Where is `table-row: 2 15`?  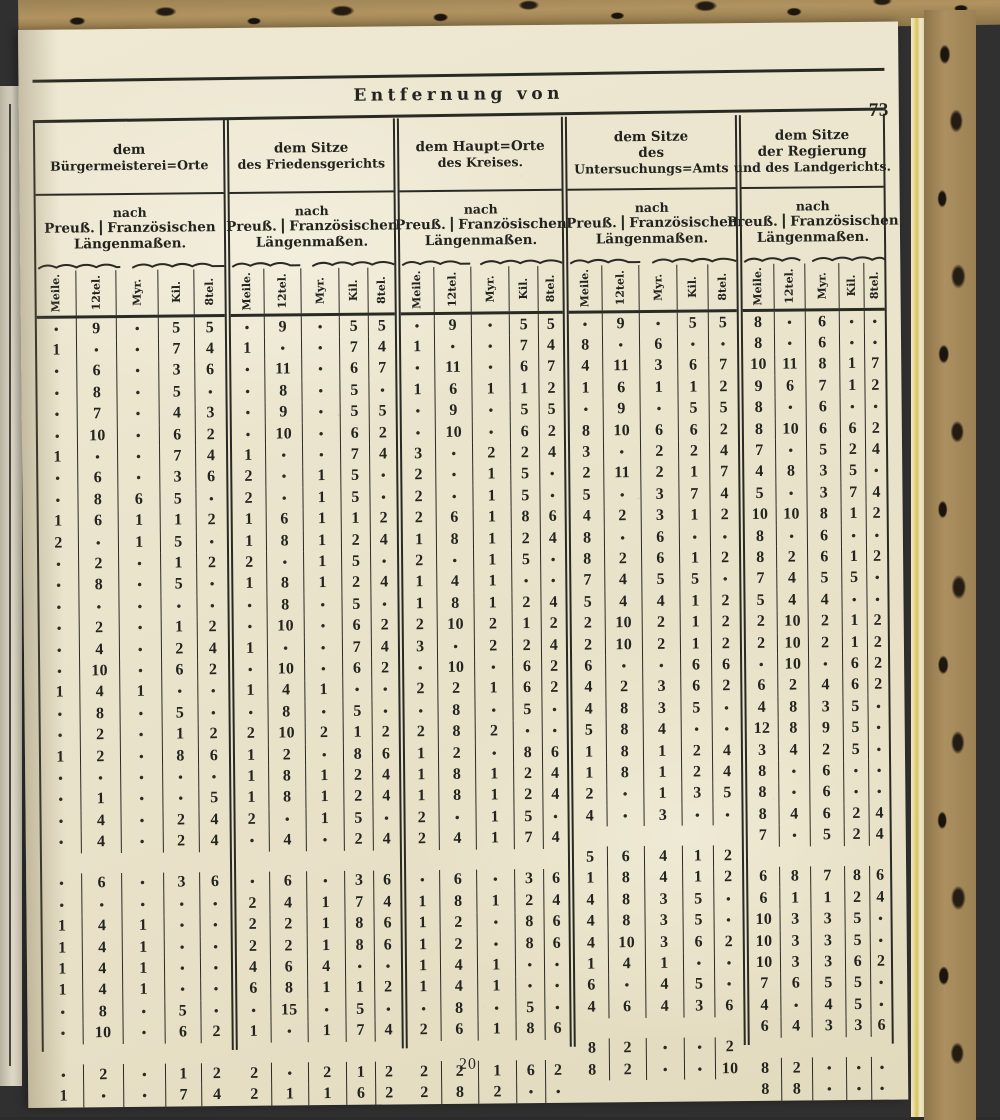 table-row: 2 15 is located at coordinates (317, 819).